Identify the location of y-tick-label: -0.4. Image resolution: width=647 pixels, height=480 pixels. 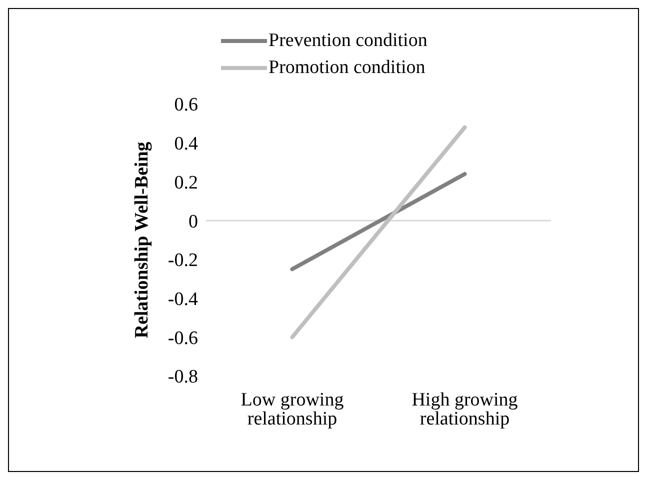
(183, 299).